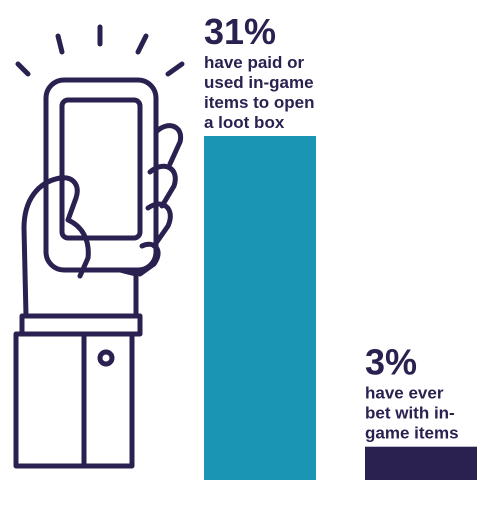 This screenshot has width=496, height=506. I want to click on bar-1-description-line: items to open, so click(259, 102).